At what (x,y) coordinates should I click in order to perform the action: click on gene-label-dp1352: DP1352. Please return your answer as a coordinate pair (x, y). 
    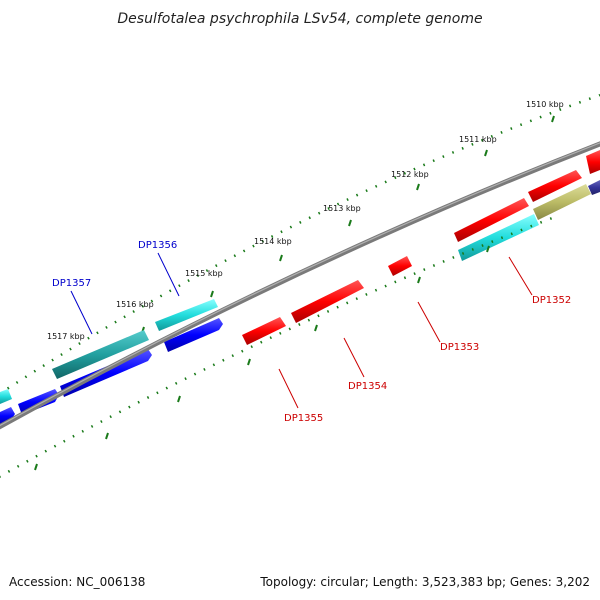
    Looking at the image, I should click on (551, 300).